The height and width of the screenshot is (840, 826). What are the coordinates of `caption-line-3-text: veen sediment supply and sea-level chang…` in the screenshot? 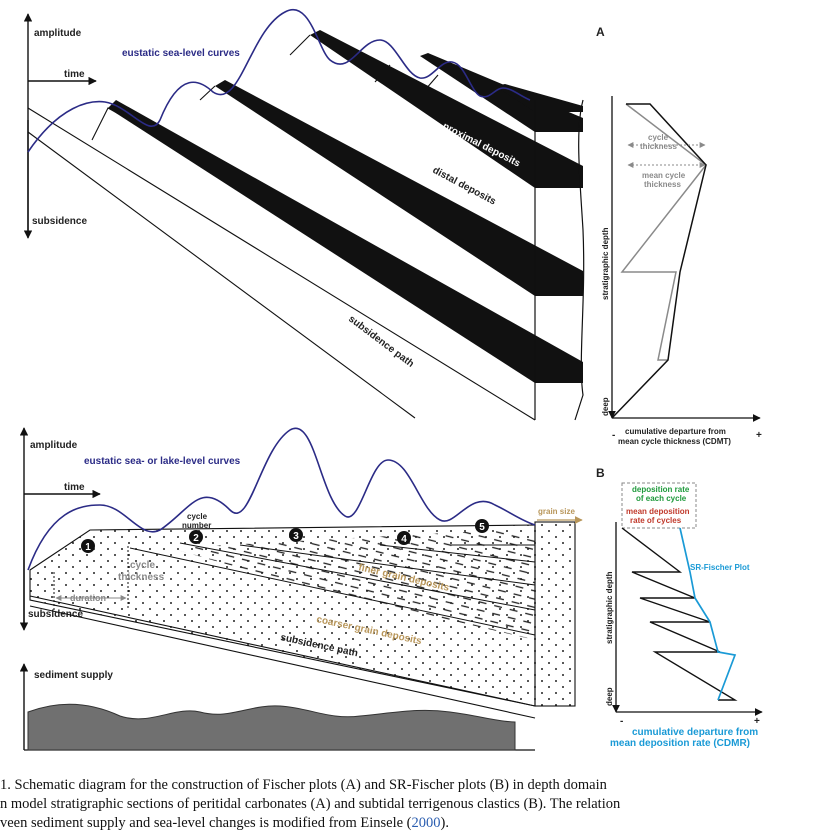 It's located at (206, 823).